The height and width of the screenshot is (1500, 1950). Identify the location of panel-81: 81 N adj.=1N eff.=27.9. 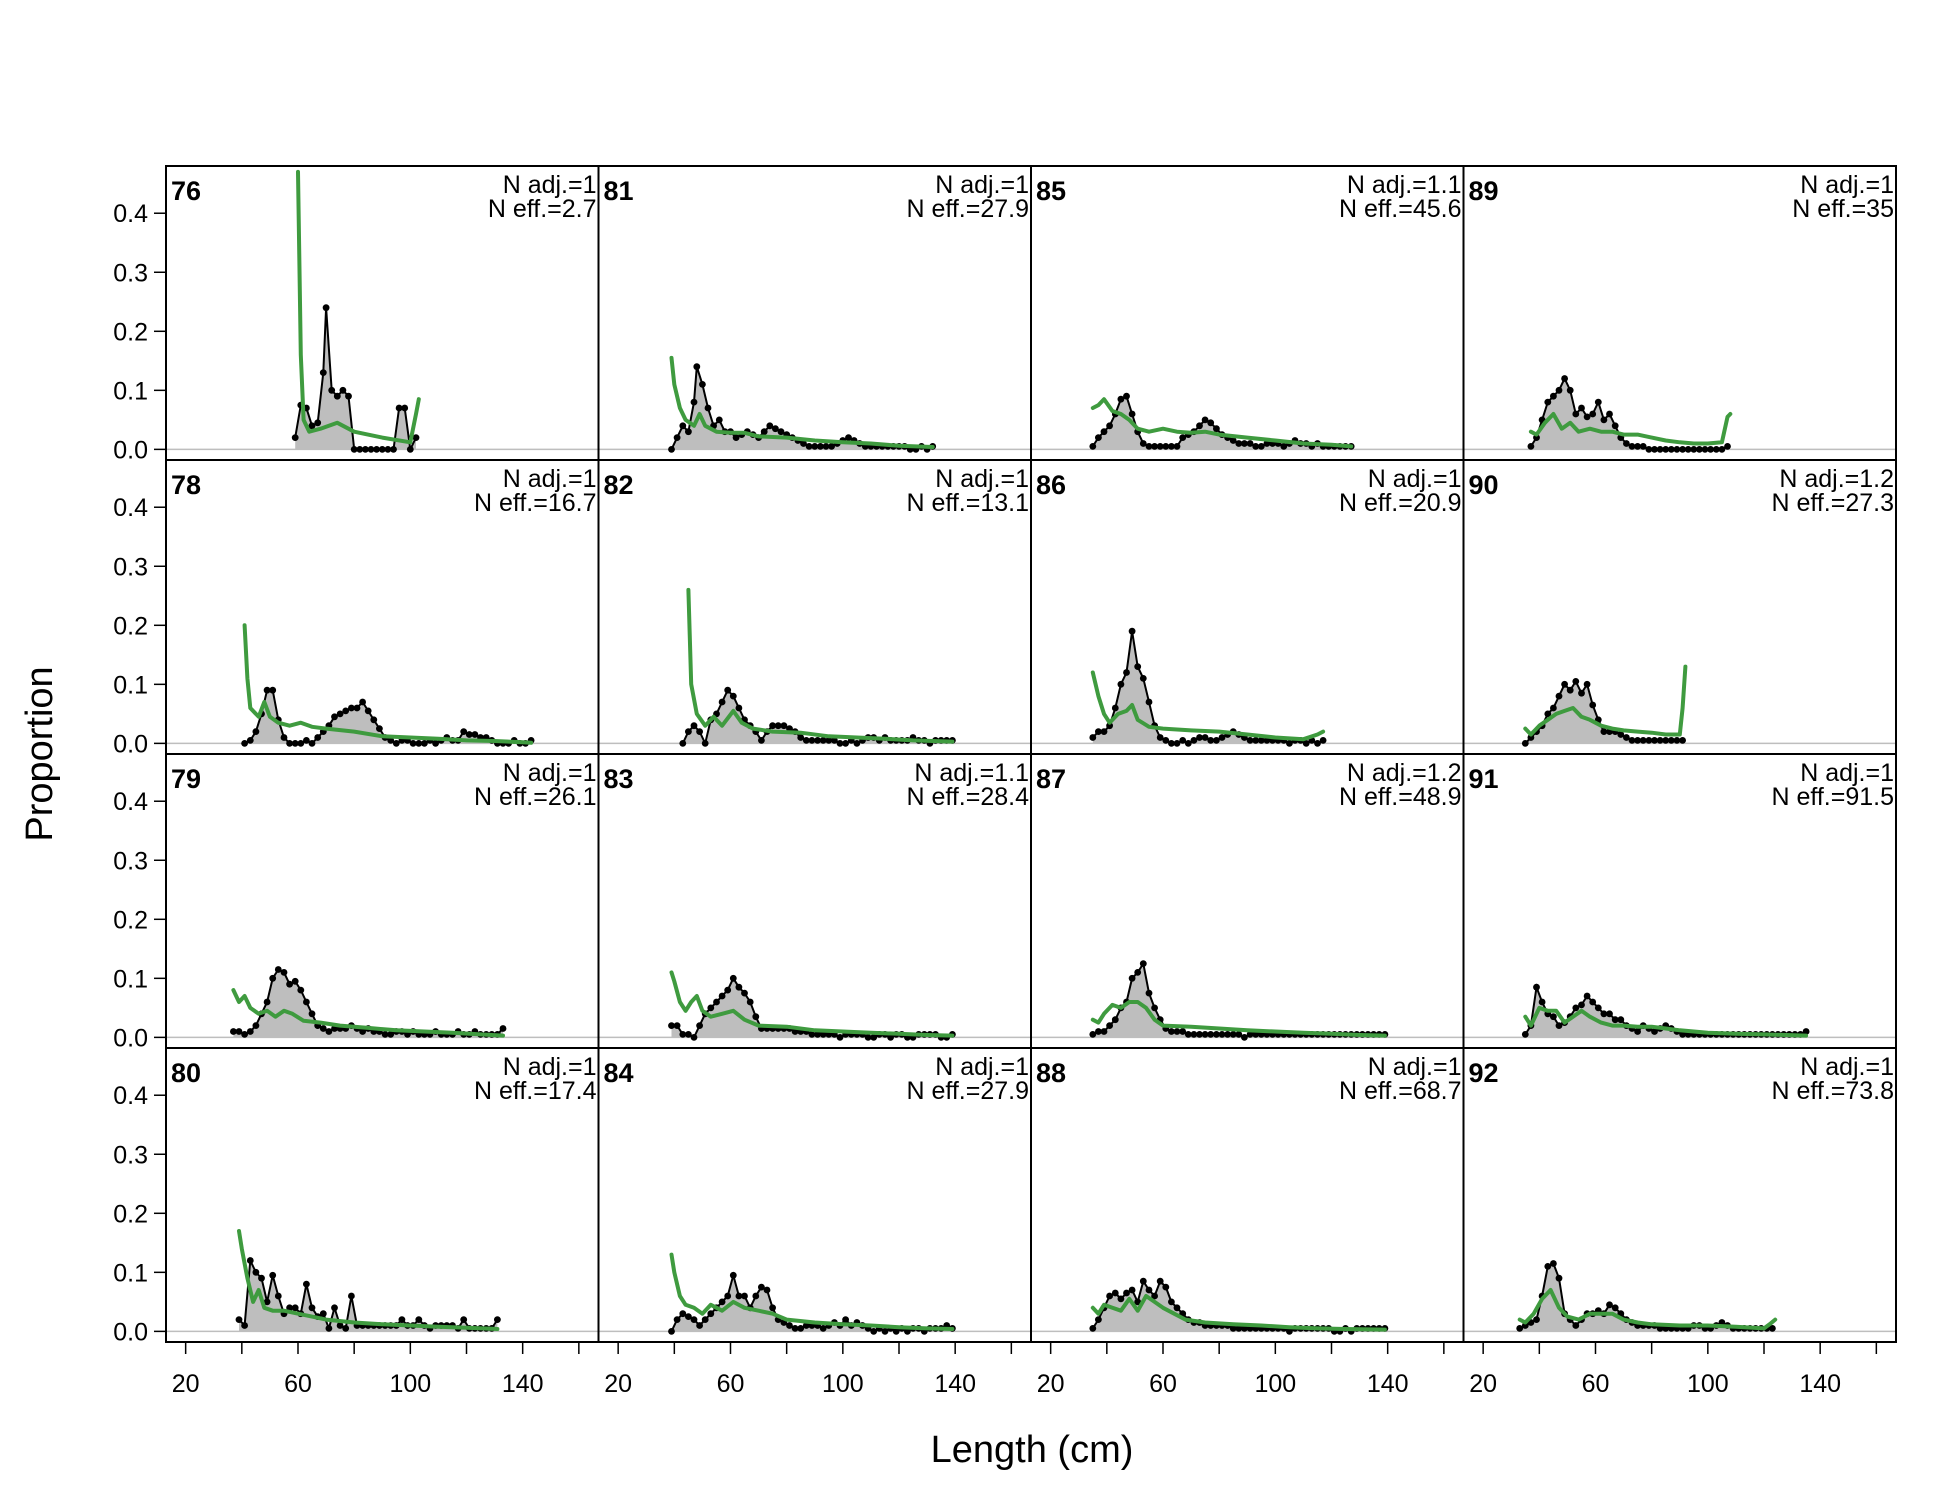
(814, 313).